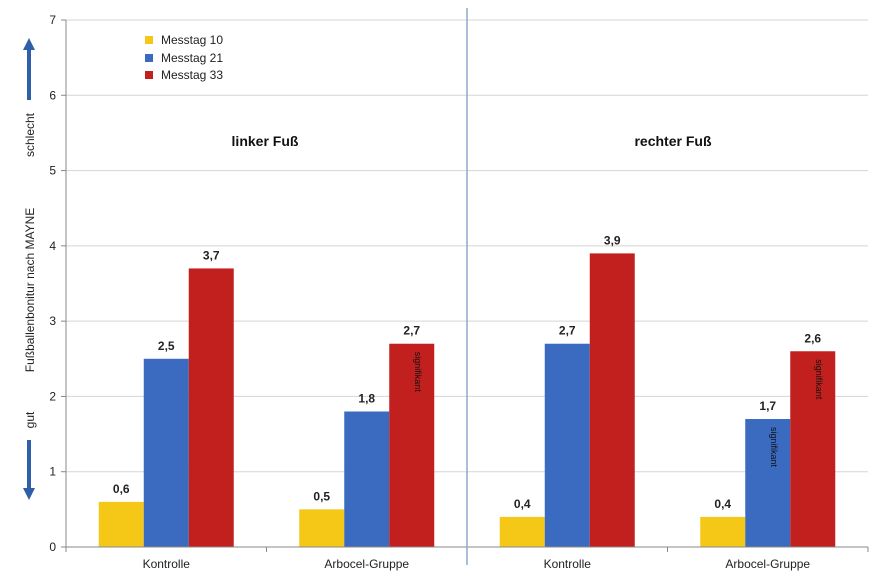 The width and height of the screenshot is (876, 571). Describe the element at coordinates (774, 447) in the screenshot. I see `significance-label-2-4: signifikant` at that location.